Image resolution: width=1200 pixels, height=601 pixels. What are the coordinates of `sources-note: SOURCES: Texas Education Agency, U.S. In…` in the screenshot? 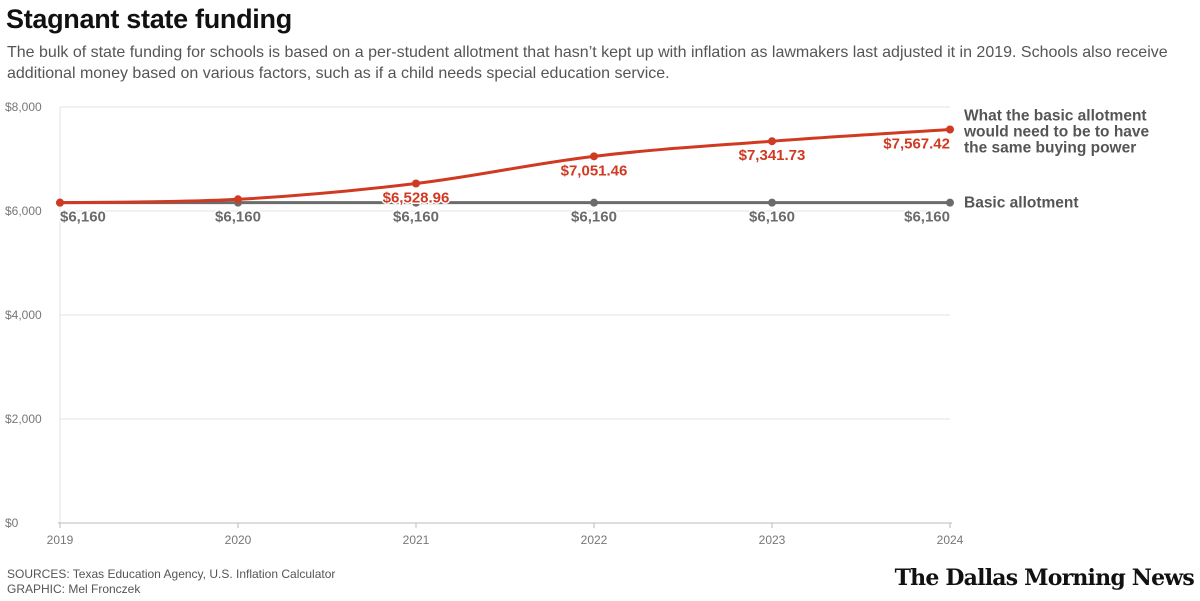 It's located at (171, 574).